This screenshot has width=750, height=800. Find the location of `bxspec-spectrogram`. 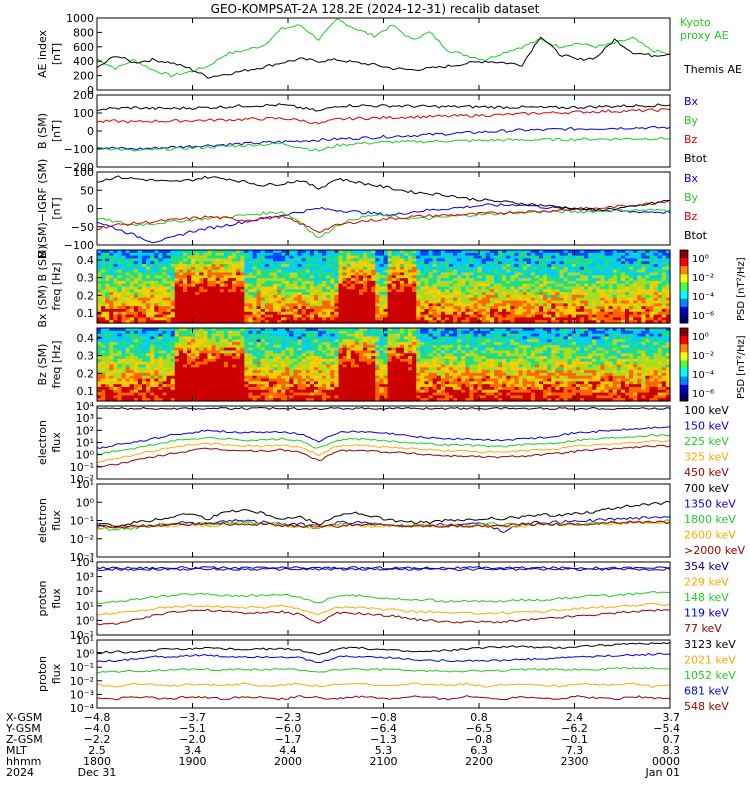

bxspec-spectrogram is located at coordinates (384, 287).